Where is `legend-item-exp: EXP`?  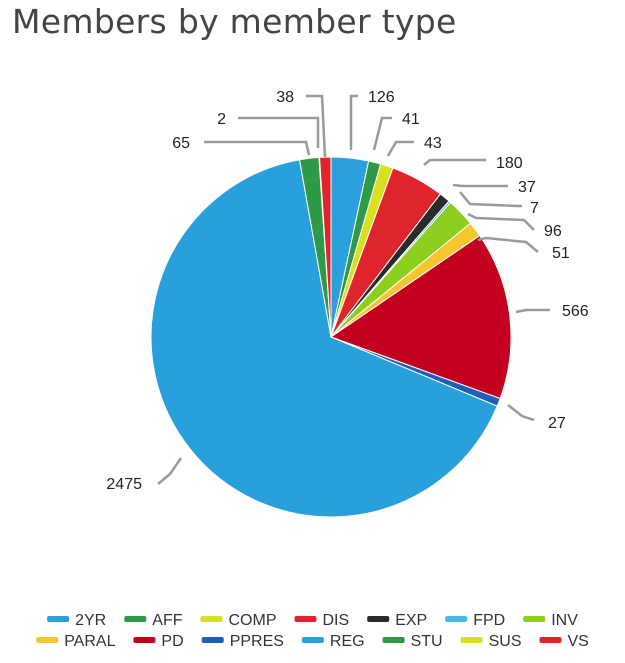 legend-item-exp: EXP is located at coordinates (397, 620).